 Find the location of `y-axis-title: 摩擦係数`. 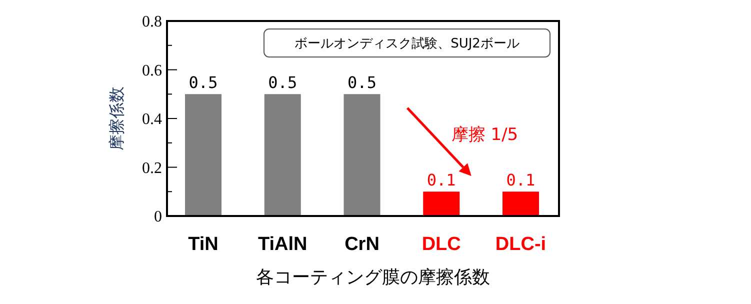

y-axis-title: 摩擦係数 is located at coordinates (116, 118).